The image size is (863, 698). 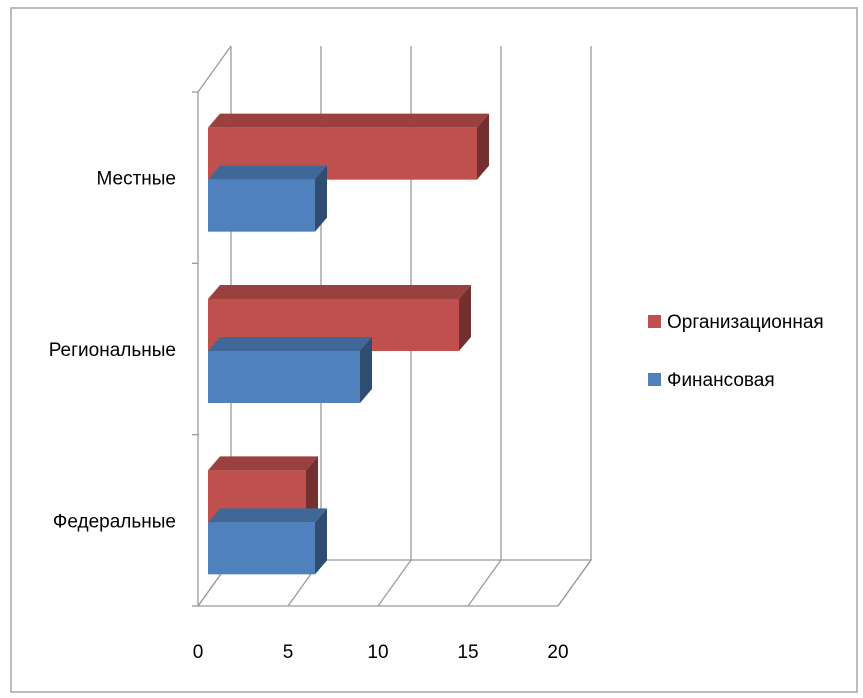 What do you see at coordinates (198, 652) in the screenshot?
I see `x-tick-label: 0` at bounding box center [198, 652].